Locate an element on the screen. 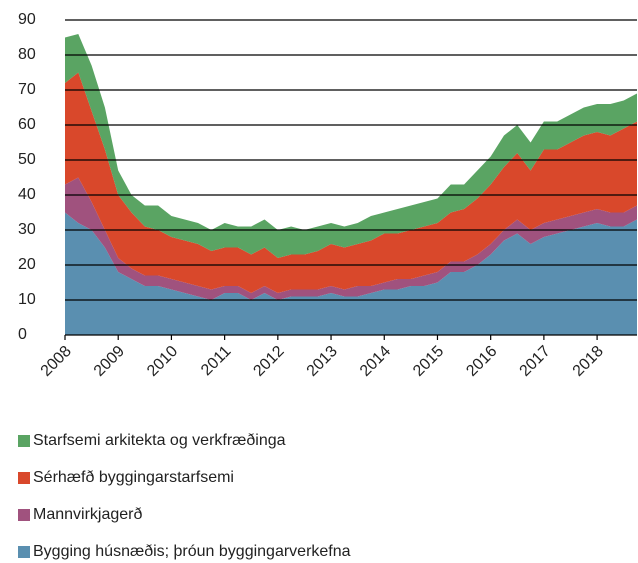 Image resolution: width=638 pixels, height=563 pixels. y-tick-label: 30 is located at coordinates (27, 229).